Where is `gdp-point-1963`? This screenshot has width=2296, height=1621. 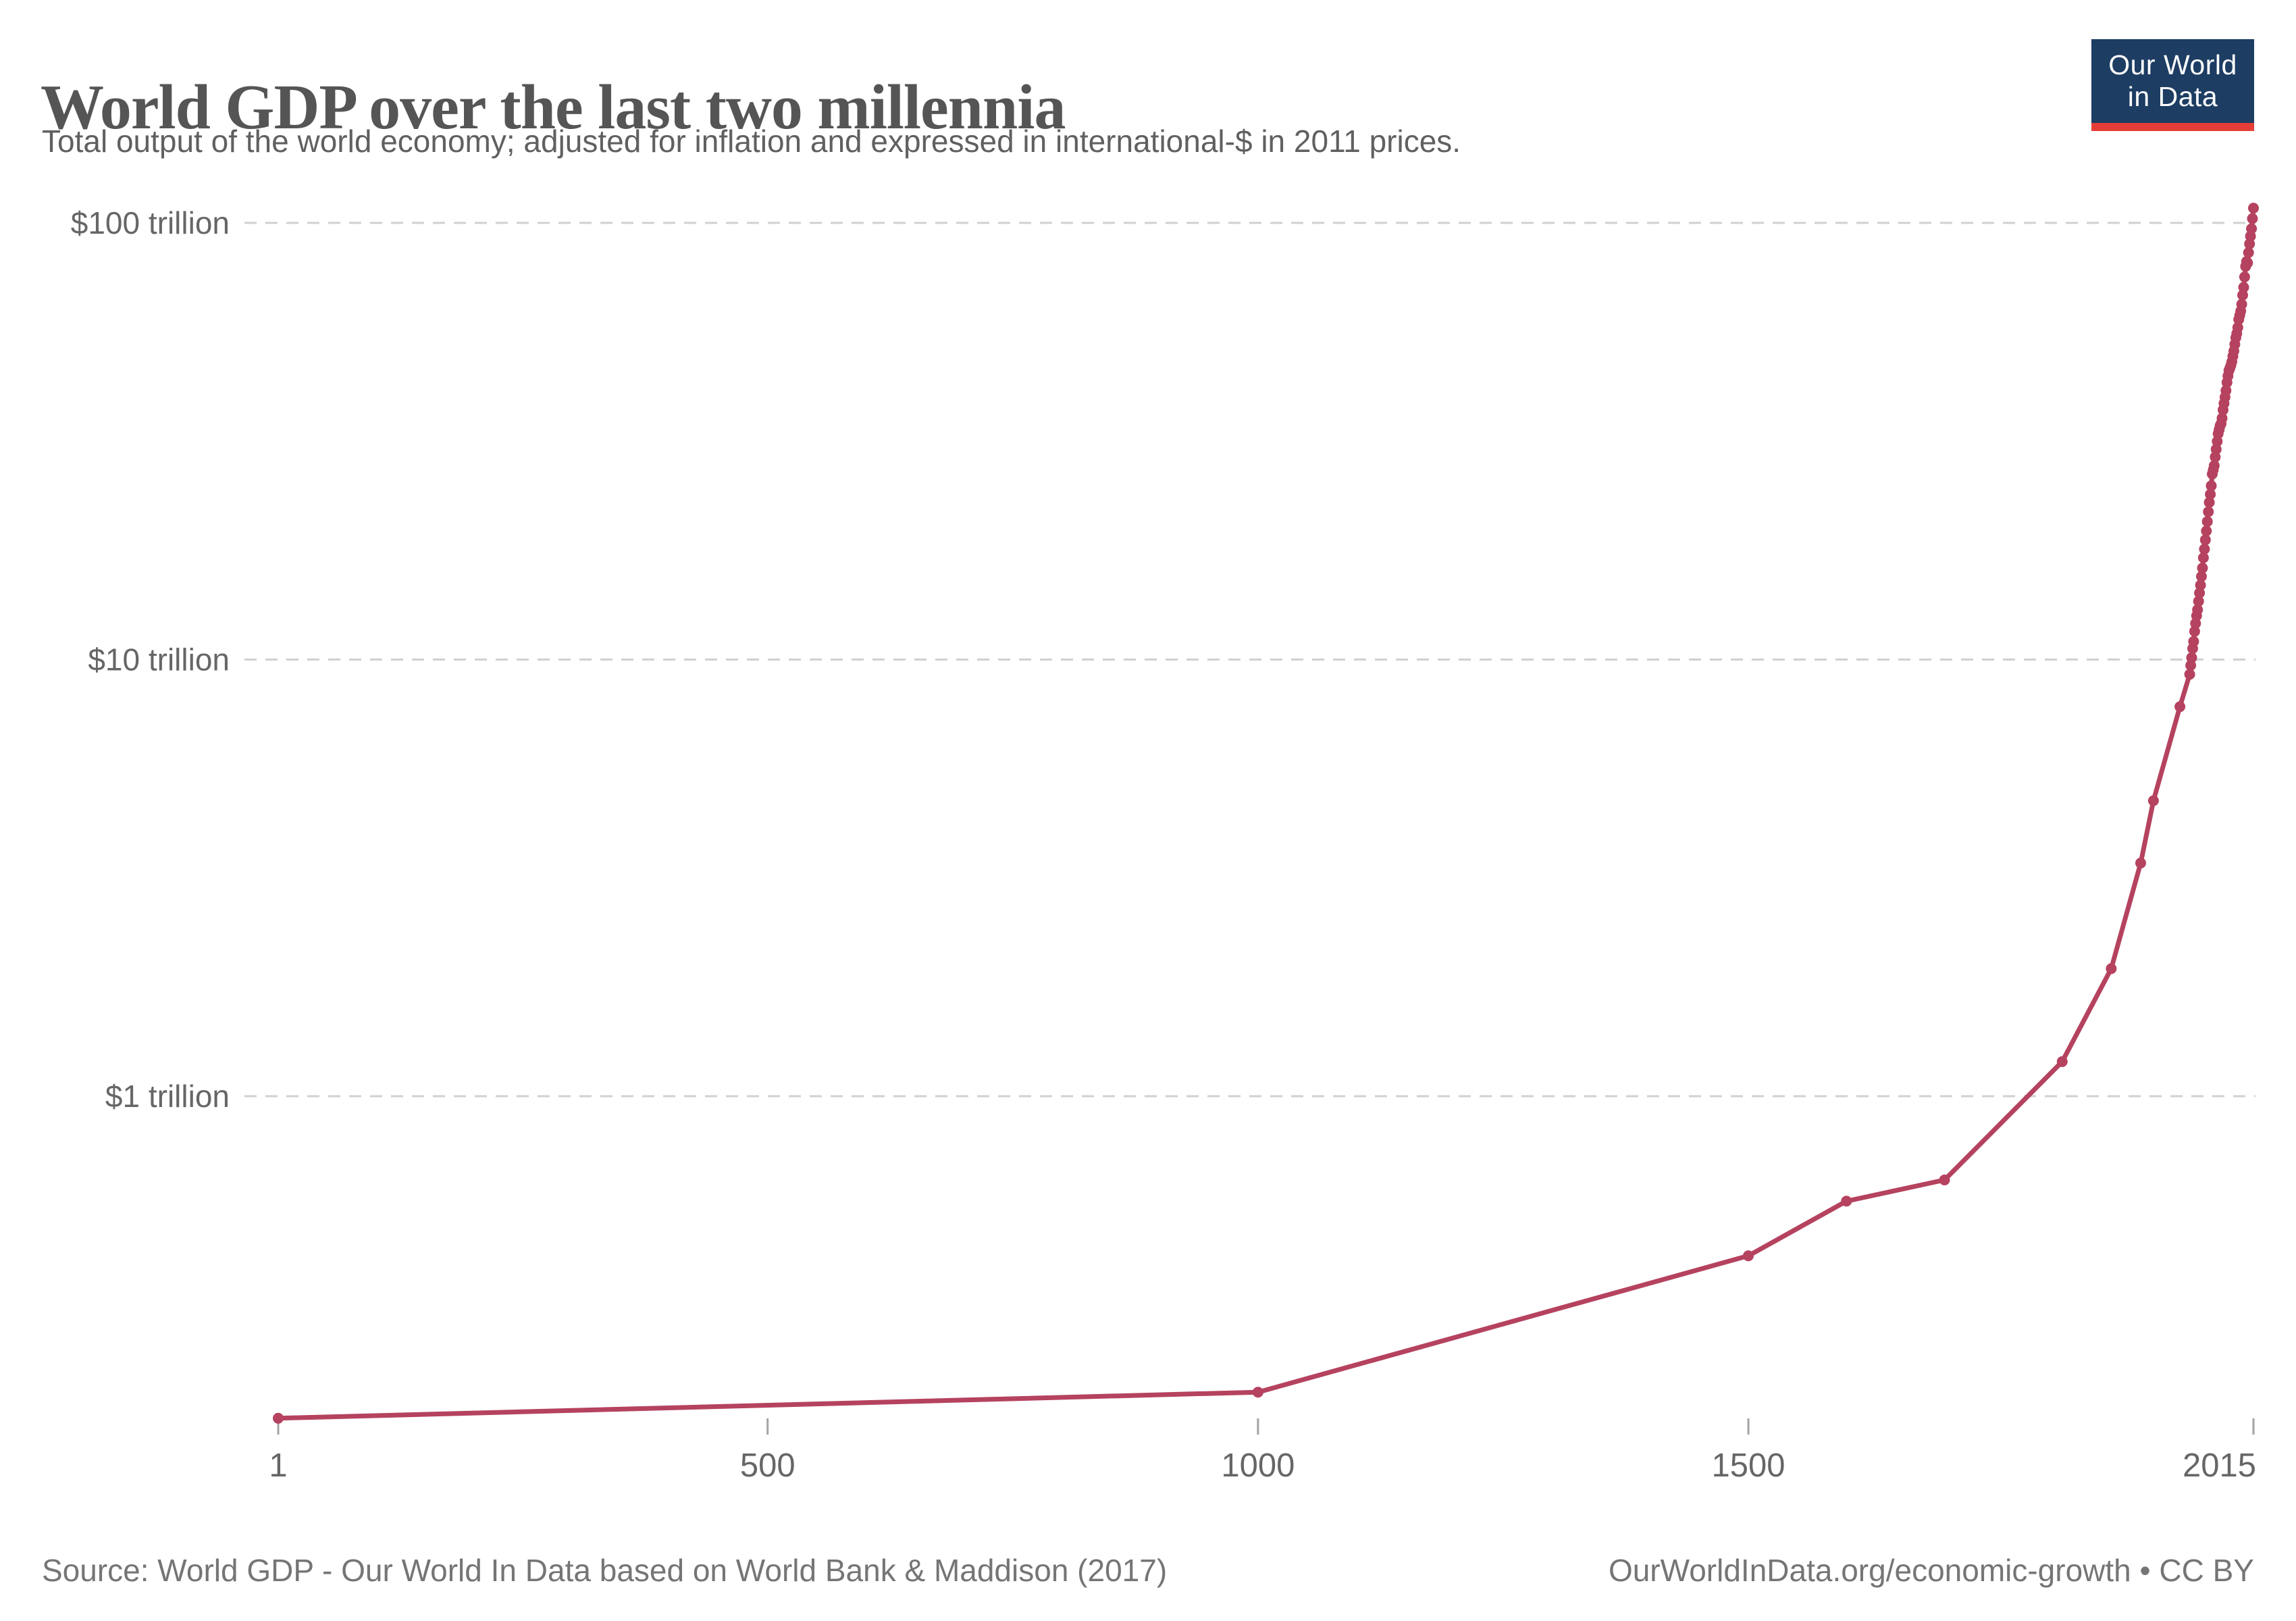 gdp-point-1963 is located at coordinates (2202, 568).